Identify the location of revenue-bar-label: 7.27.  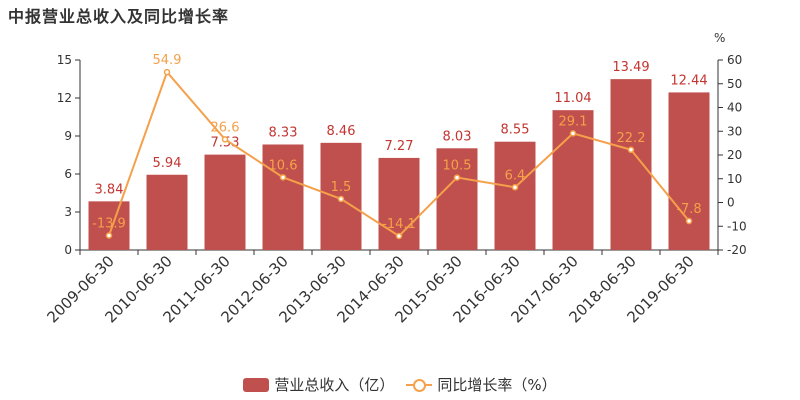
(399, 146).